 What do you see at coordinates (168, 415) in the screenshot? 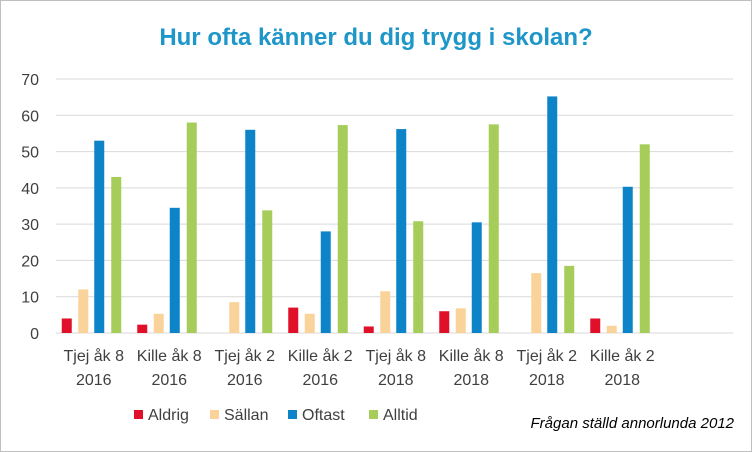
I see `legend-label: Aldrig` at bounding box center [168, 415].